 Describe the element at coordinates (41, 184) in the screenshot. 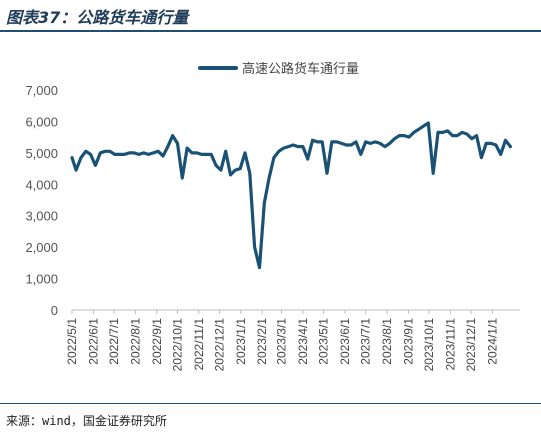

I see `y-tick-label: 4,000` at that location.